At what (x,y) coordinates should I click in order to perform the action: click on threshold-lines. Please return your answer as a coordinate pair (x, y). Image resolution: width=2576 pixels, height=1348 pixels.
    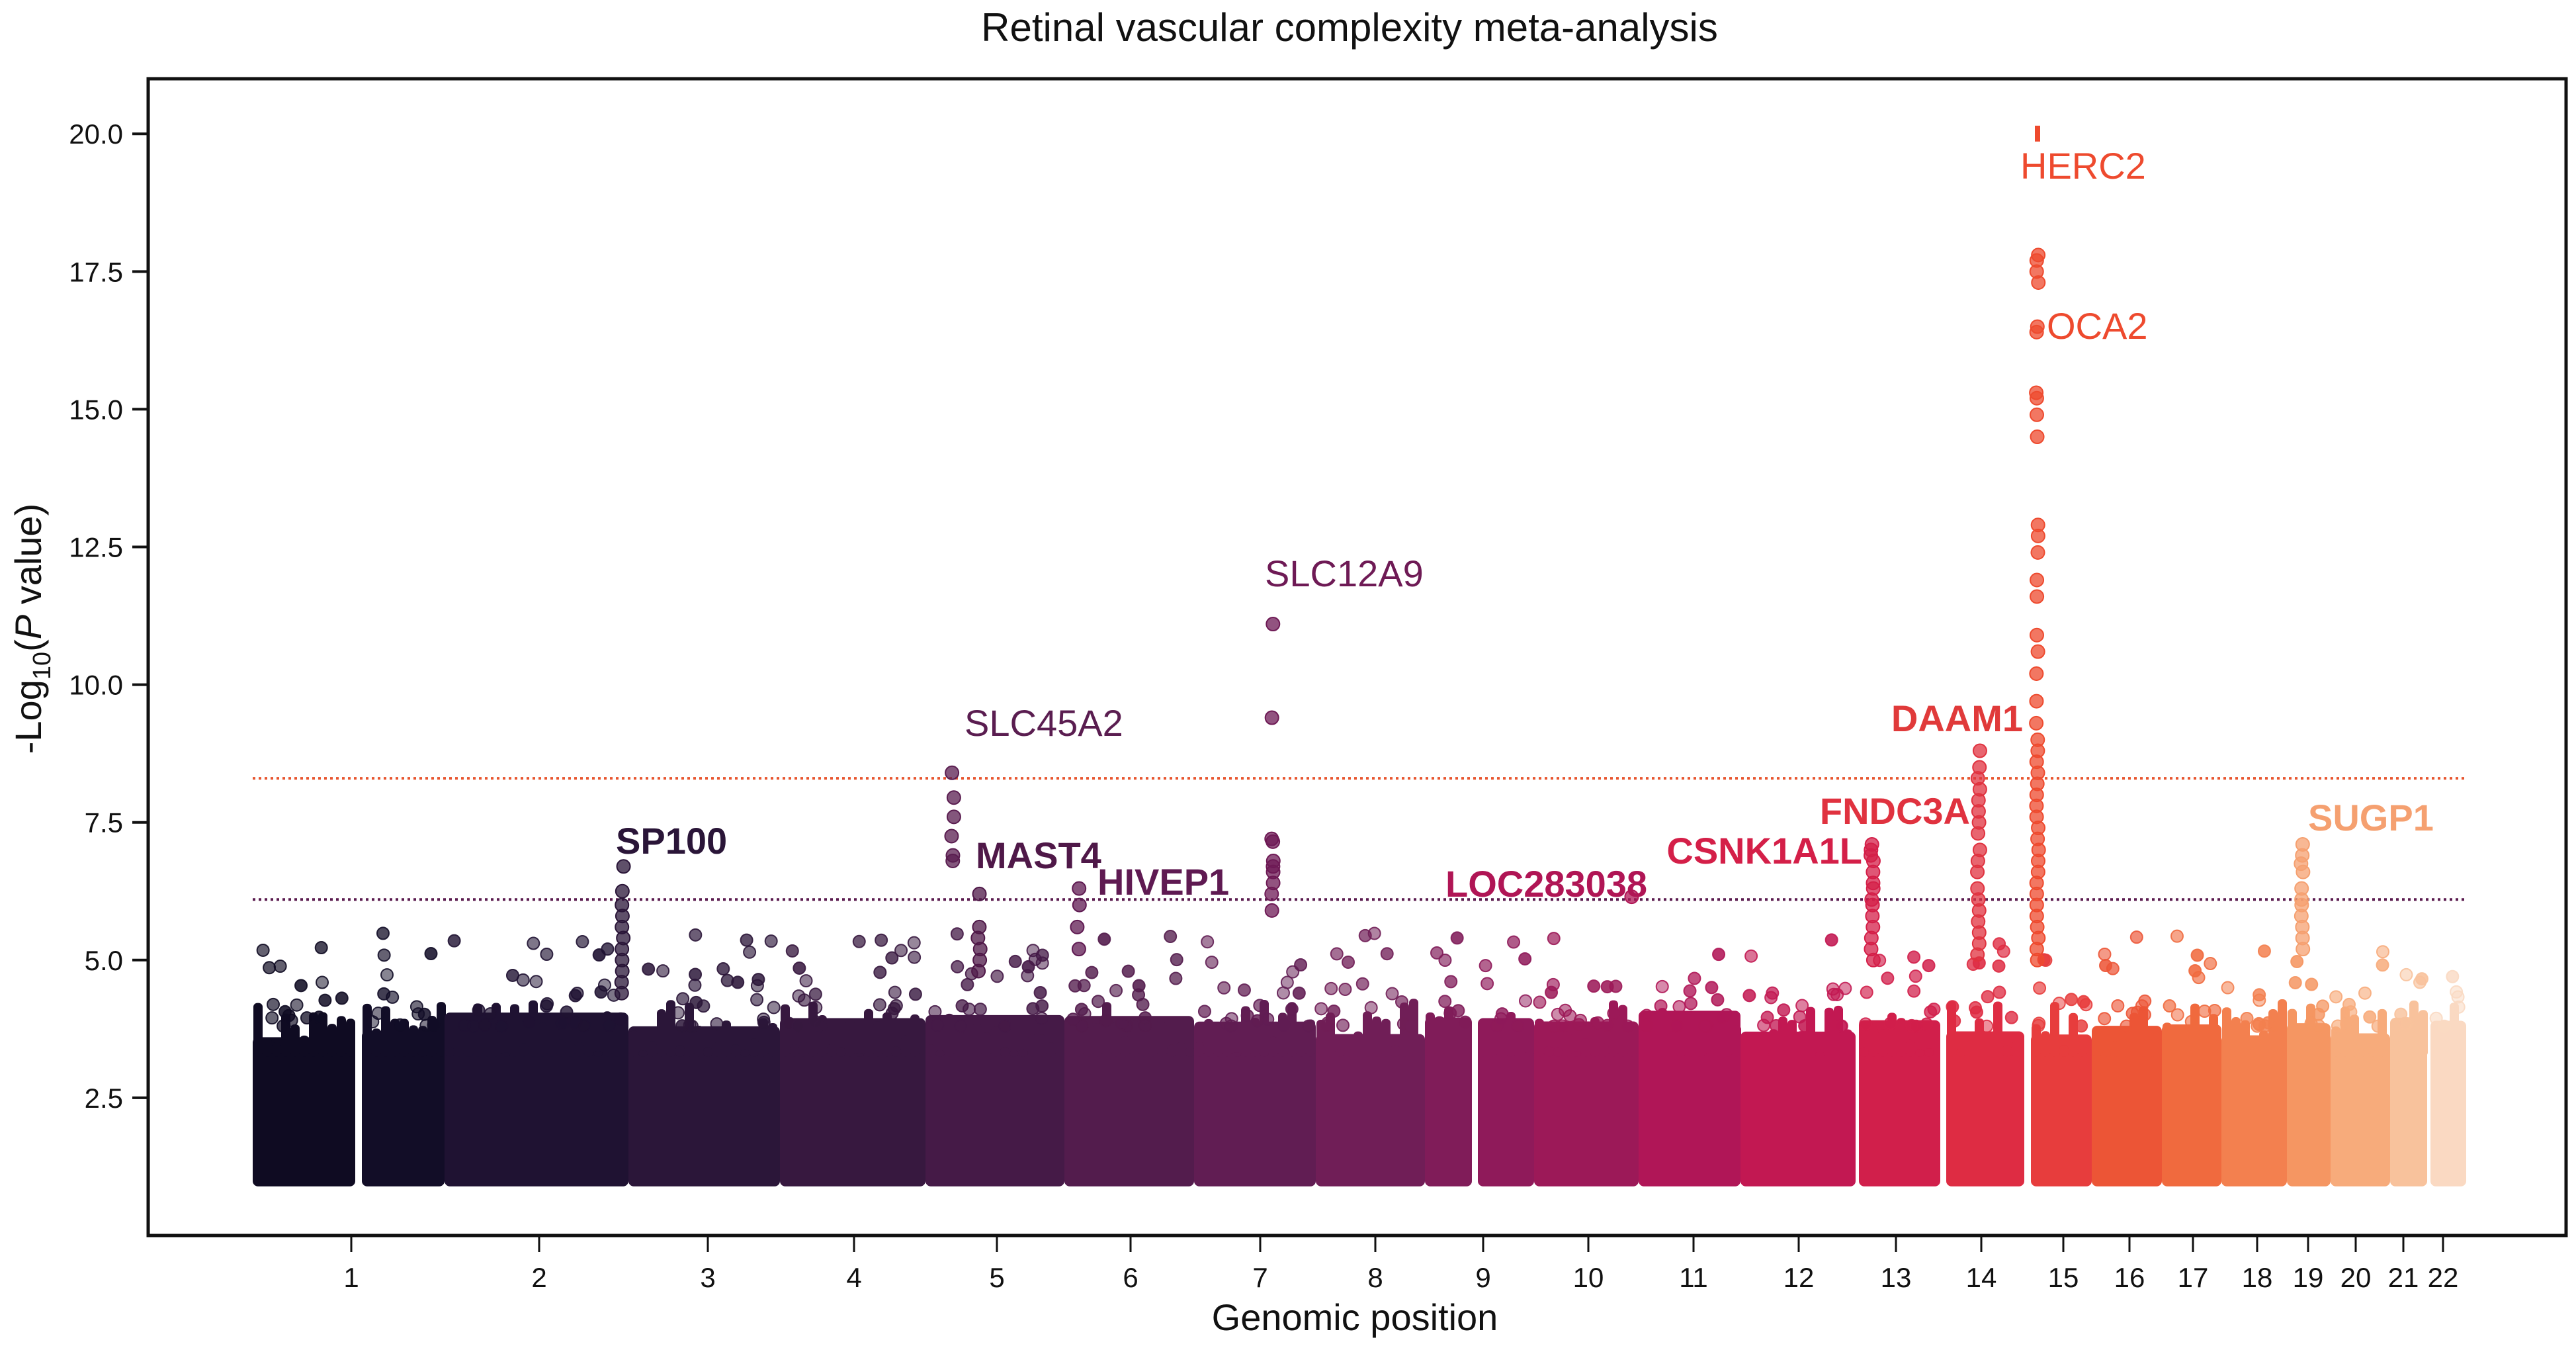
    Looking at the image, I should click on (1359, 839).